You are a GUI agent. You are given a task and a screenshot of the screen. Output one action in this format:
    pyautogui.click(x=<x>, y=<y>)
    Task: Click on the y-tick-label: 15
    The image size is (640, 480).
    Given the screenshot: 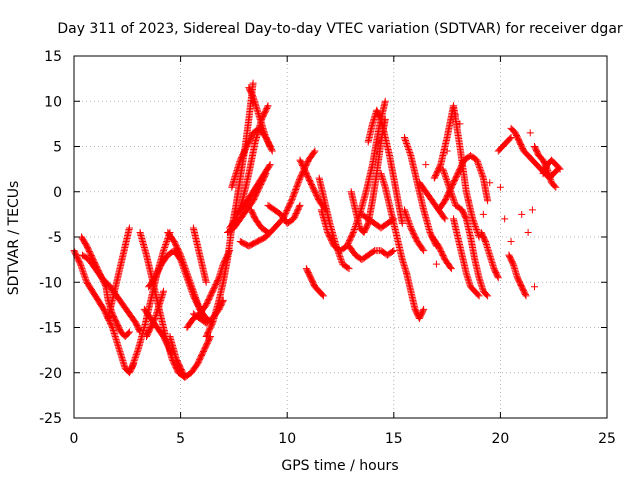 What is the action you would take?
    pyautogui.click(x=53, y=57)
    